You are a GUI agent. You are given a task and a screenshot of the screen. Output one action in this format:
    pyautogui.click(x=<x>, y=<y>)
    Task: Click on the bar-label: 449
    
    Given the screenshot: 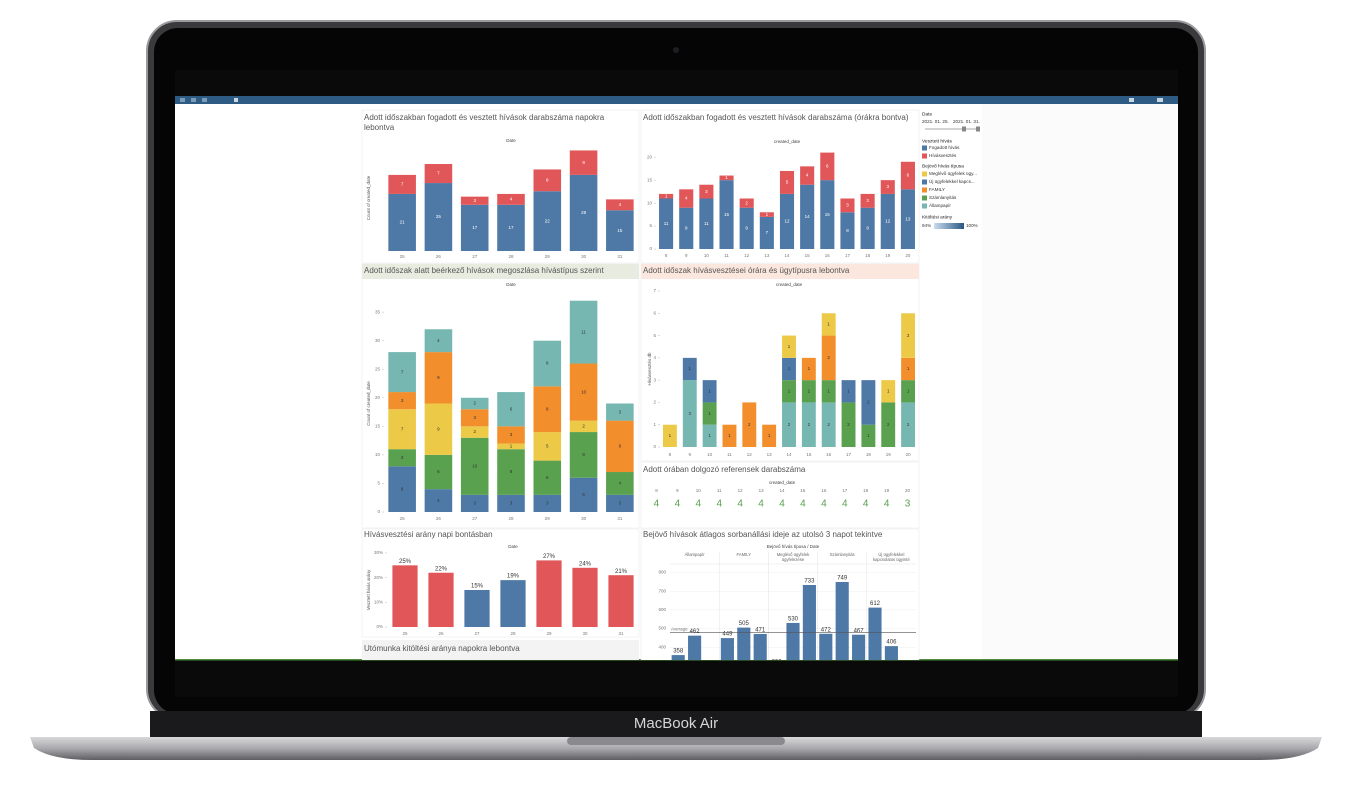 What is the action you would take?
    pyautogui.click(x=727, y=635)
    